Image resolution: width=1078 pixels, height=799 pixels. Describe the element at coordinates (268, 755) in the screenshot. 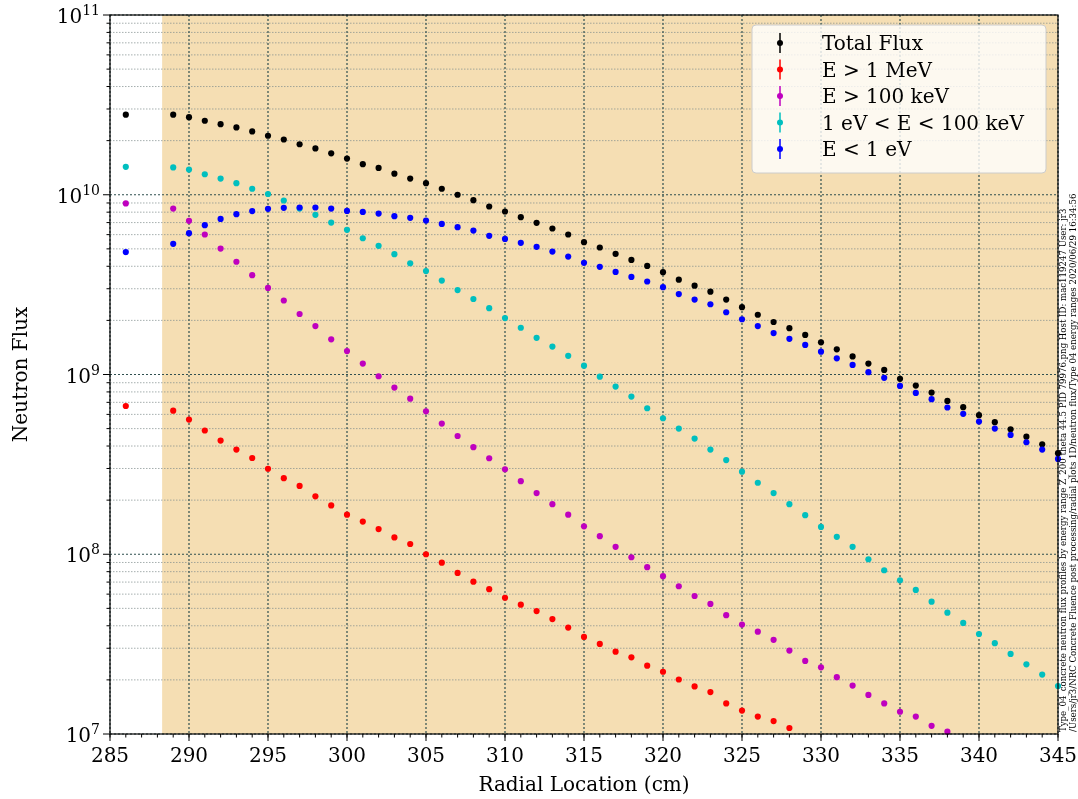

I see `x-tick-label: 295` at that location.